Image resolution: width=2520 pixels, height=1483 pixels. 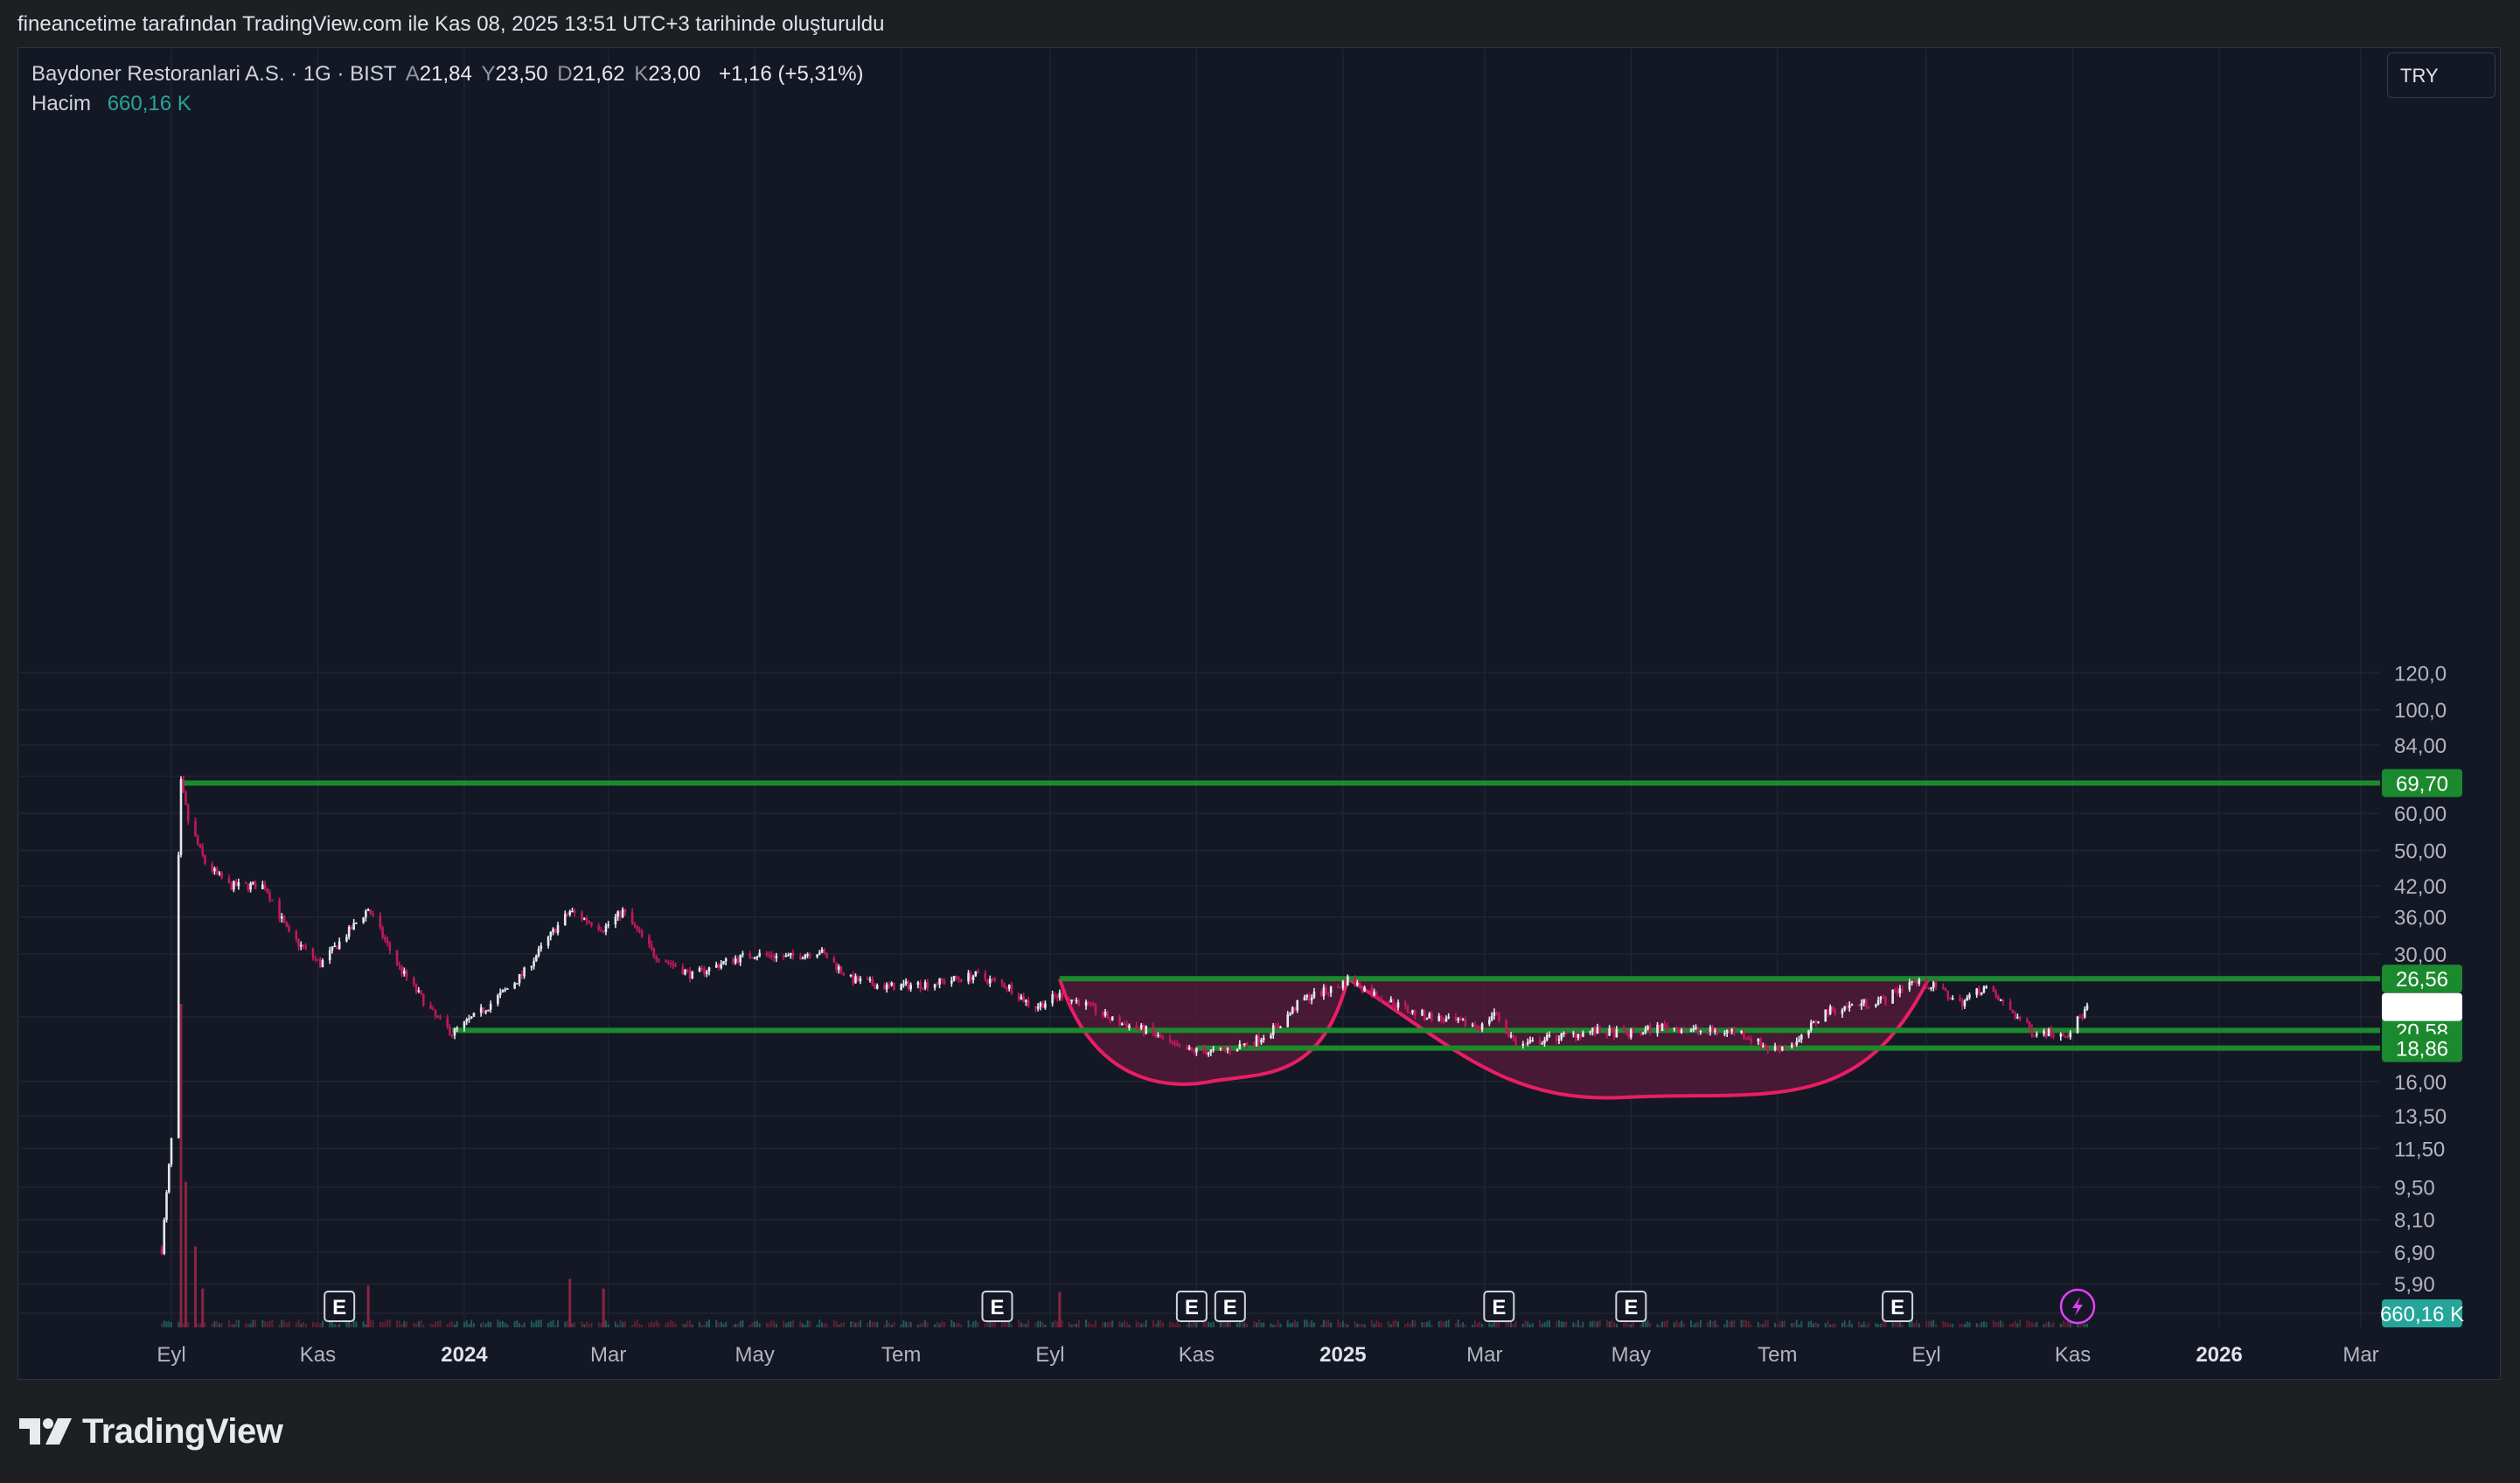 I want to click on legend-open-value: 21,84, so click(x=445, y=74).